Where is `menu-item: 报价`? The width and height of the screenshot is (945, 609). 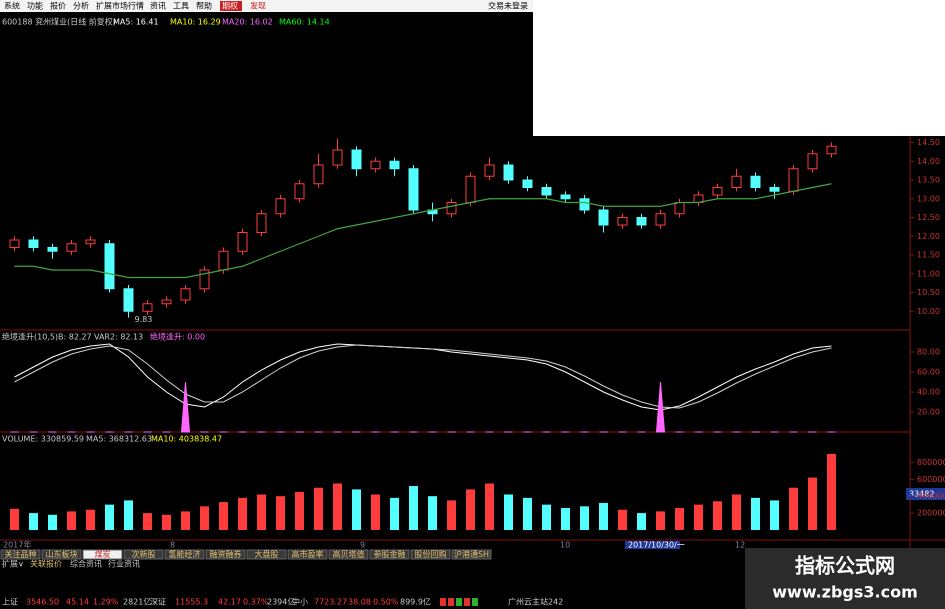 menu-item: 报价 is located at coordinates (58, 6).